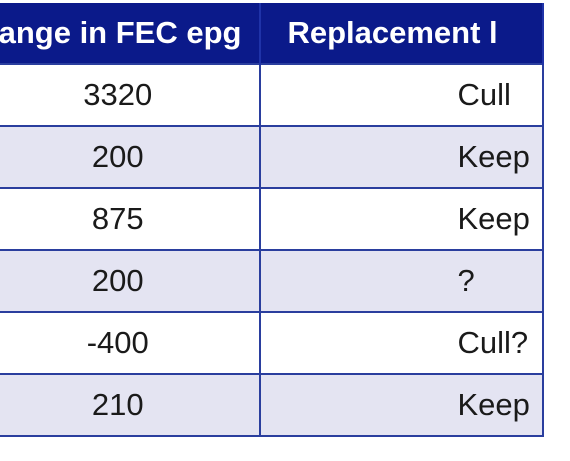 The width and height of the screenshot is (570, 461). Describe the element at coordinates (131, 95) in the screenshot. I see `cell-change: 3320` at that location.